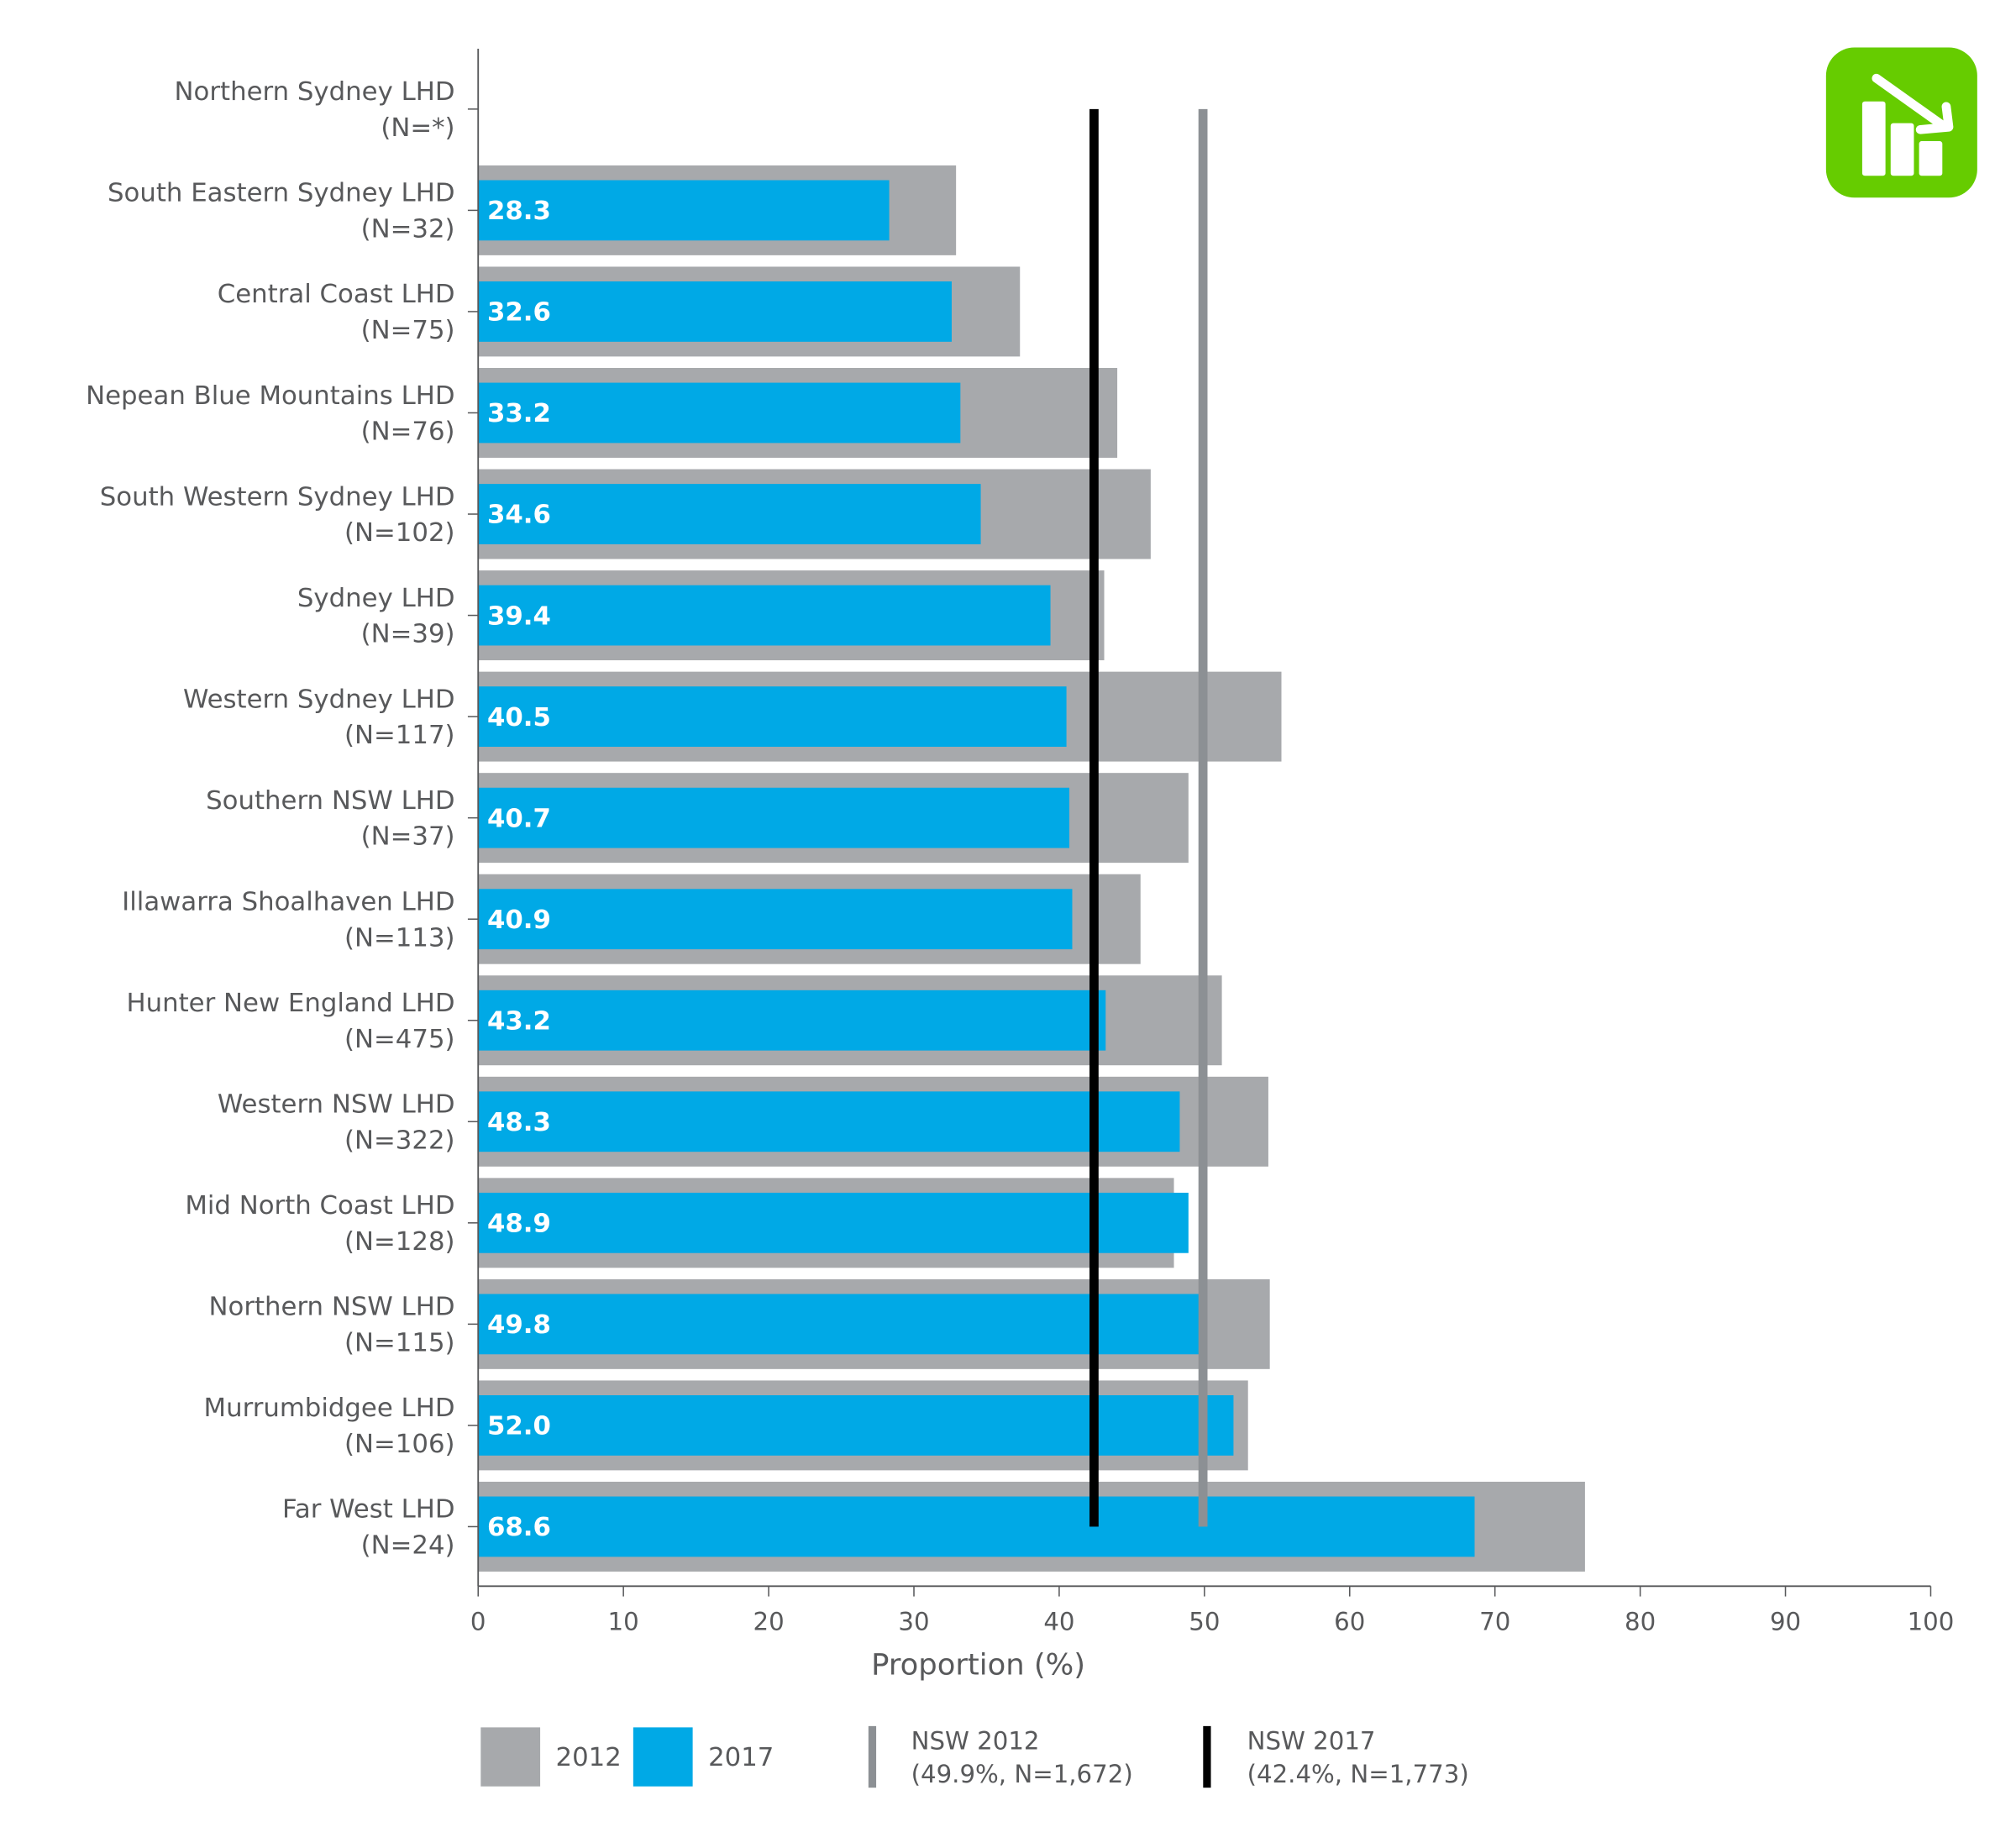 Image resolution: width=2016 pixels, height=1848 pixels. I want to click on category-label: Mid North Coast LHD, so click(319, 1206).